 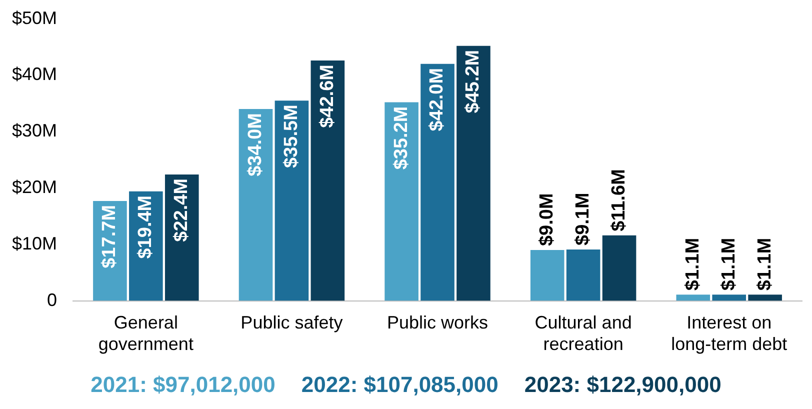 What do you see at coordinates (52, 300) in the screenshot?
I see `y-tick-label: 0` at bounding box center [52, 300].